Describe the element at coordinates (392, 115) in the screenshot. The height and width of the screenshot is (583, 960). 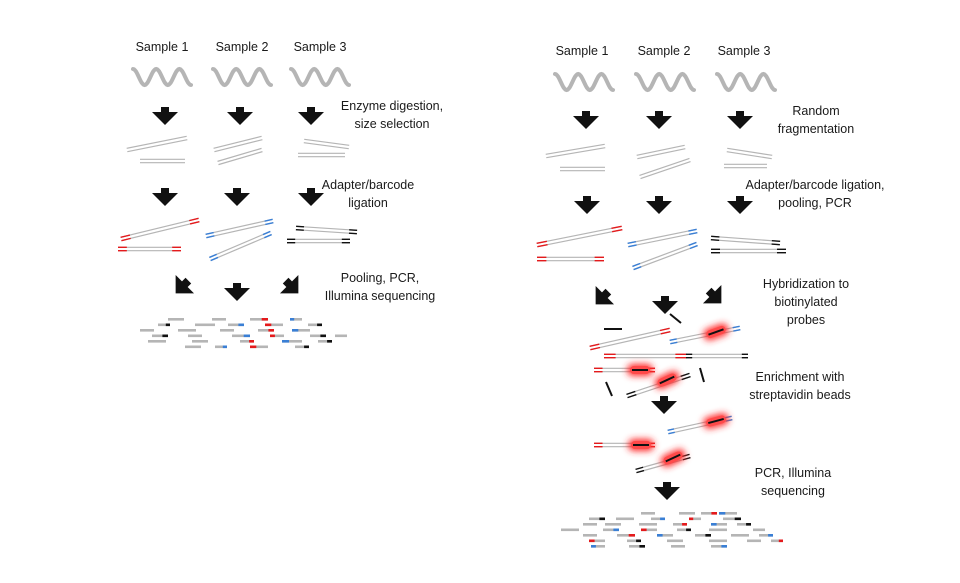
I see `left-step-digestion: Enzyme digestion, size selection` at that location.